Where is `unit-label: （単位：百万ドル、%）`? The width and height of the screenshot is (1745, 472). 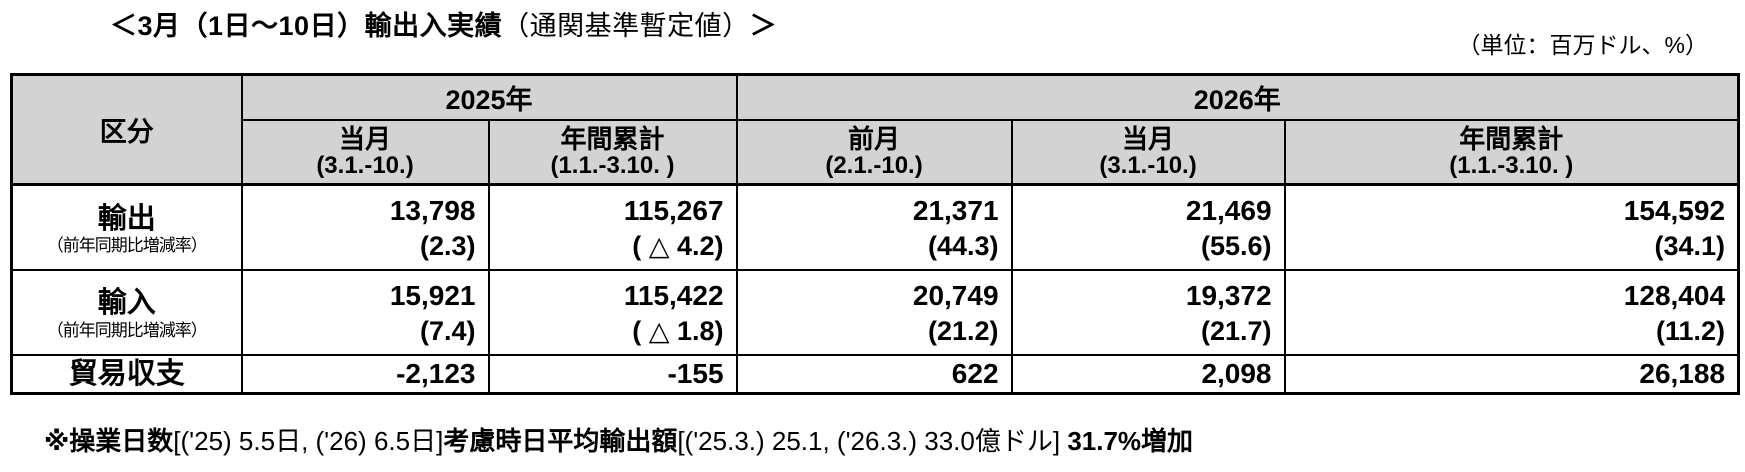 unit-label: （単位：百万ドル、%） is located at coordinates (1582, 45).